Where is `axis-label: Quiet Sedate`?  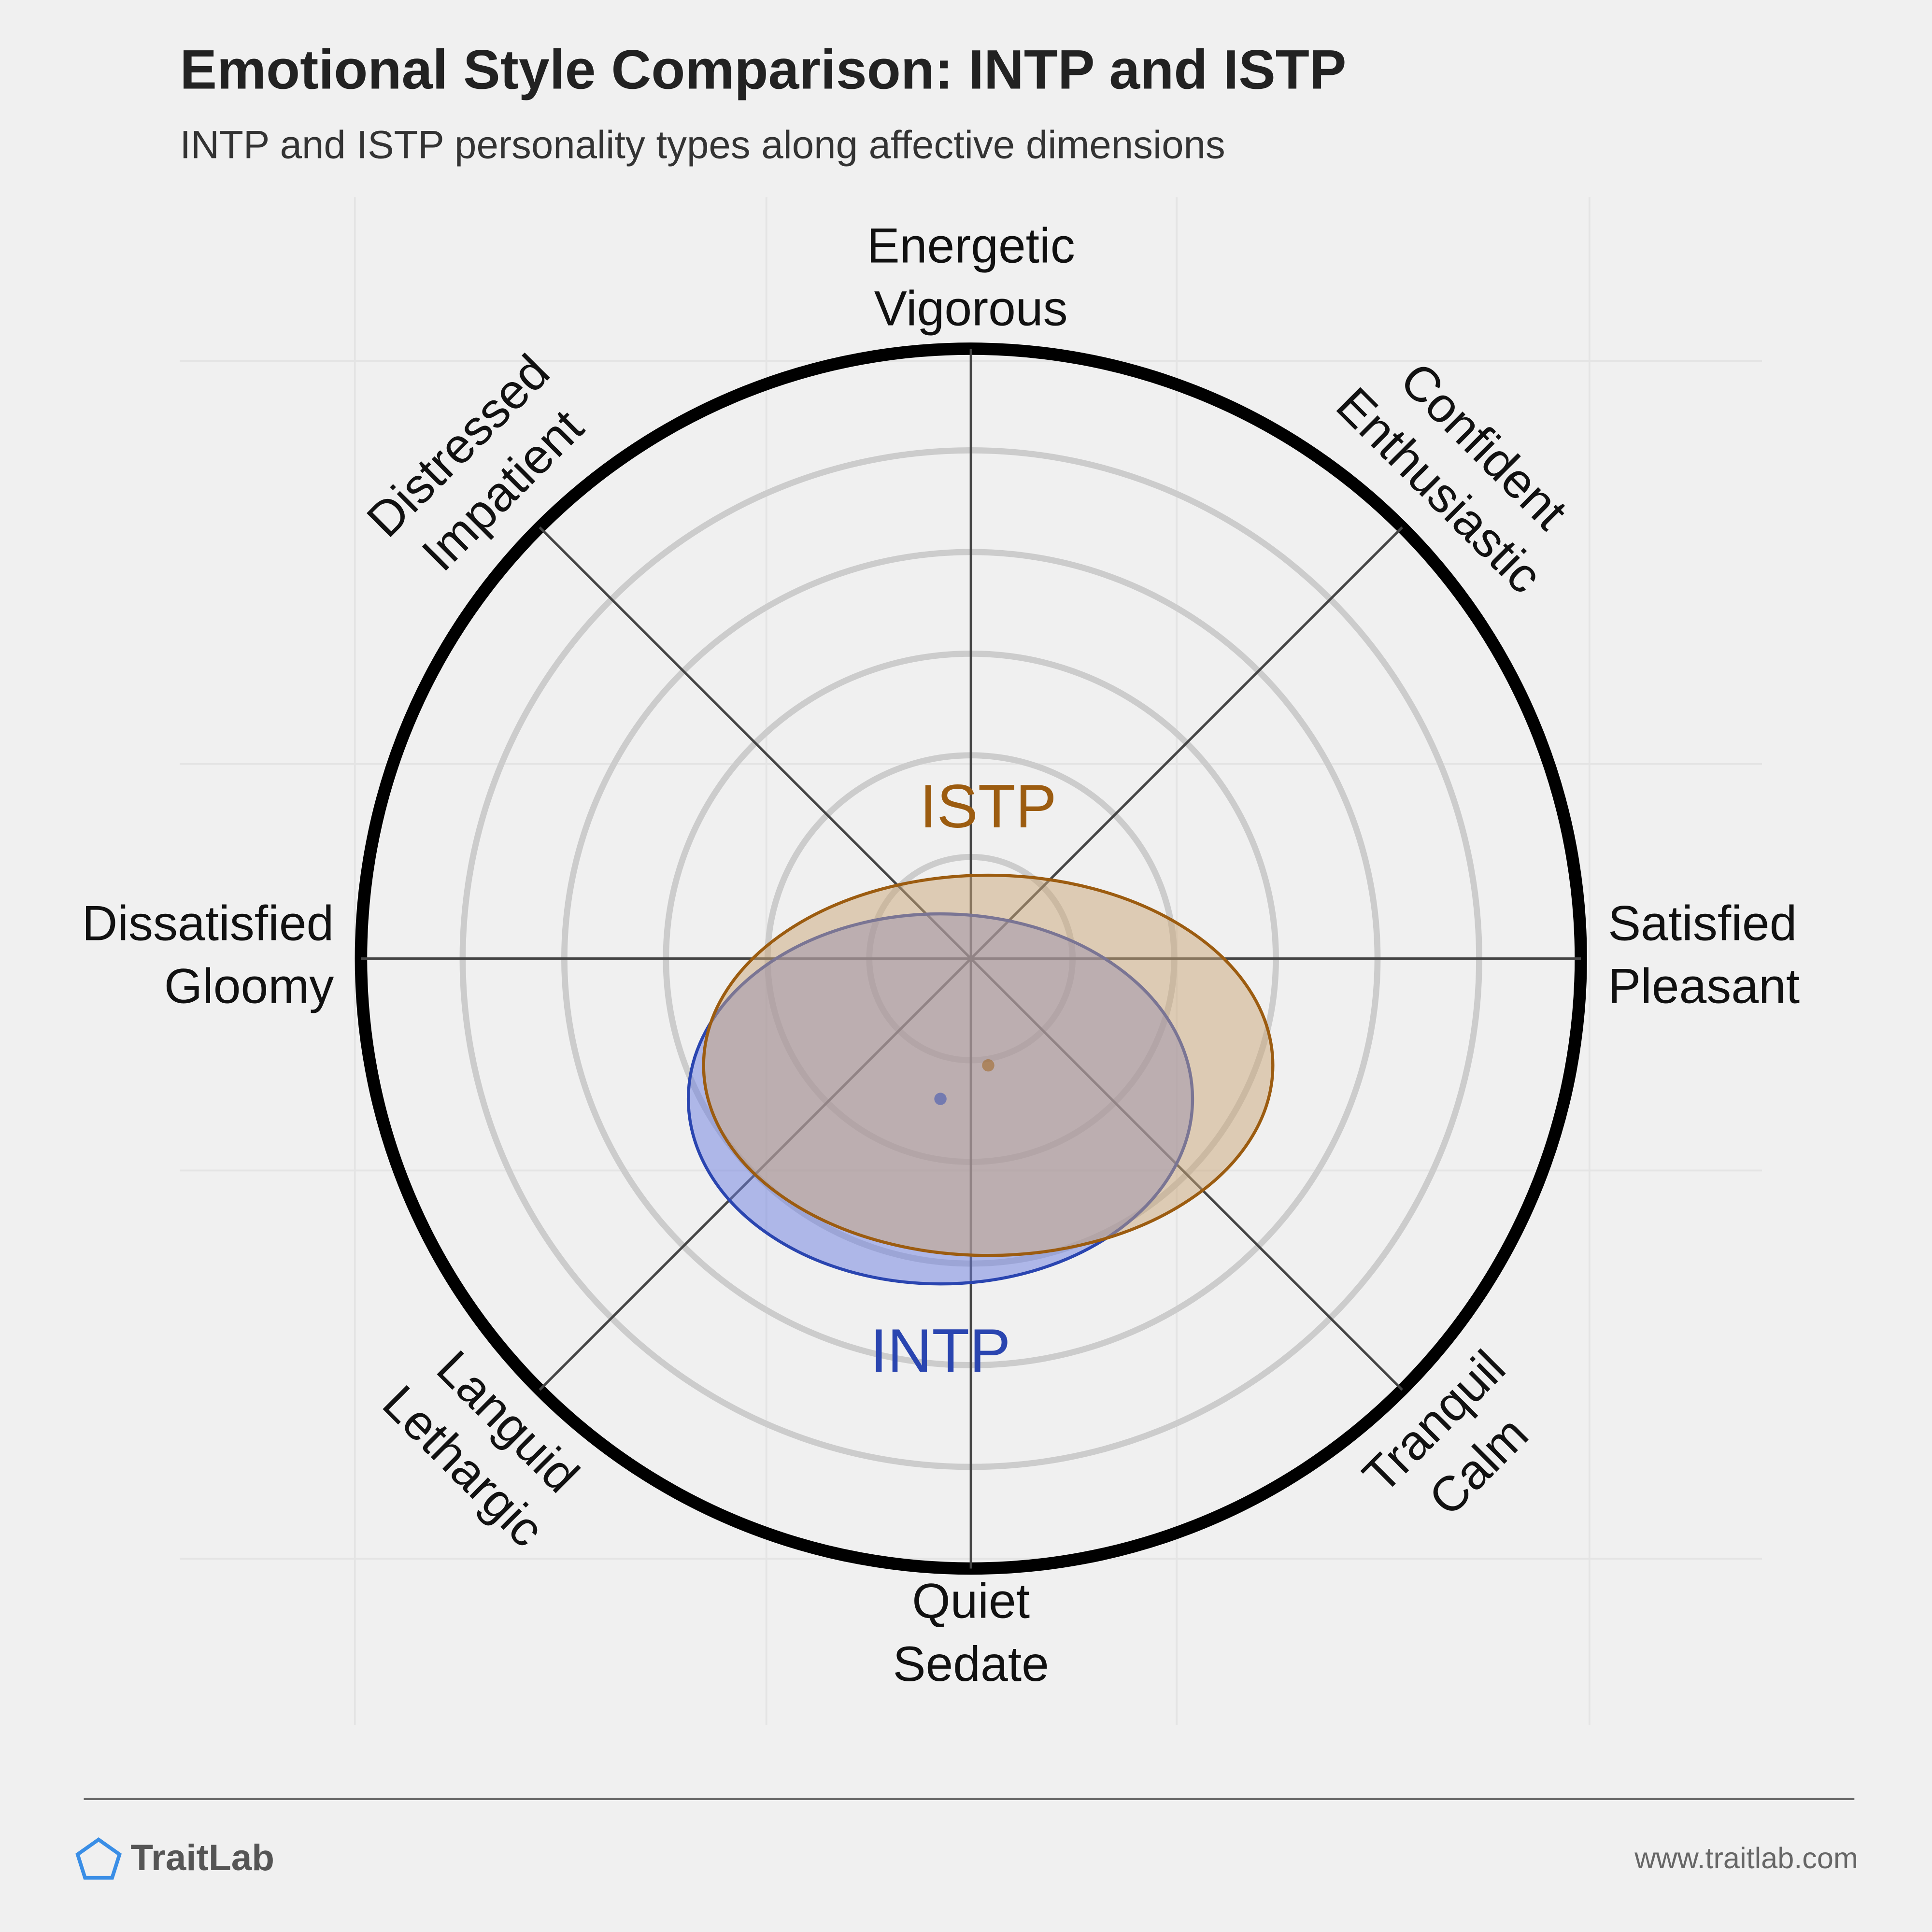 axis-label: Quiet Sedate is located at coordinates (971, 1632).